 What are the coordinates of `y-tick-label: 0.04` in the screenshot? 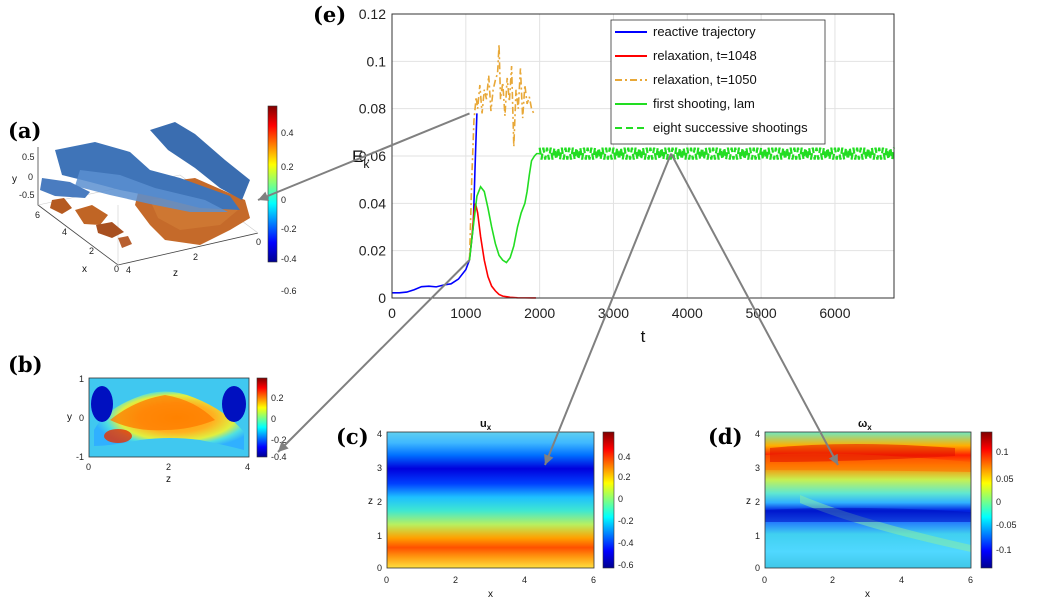 It's located at (372, 203).